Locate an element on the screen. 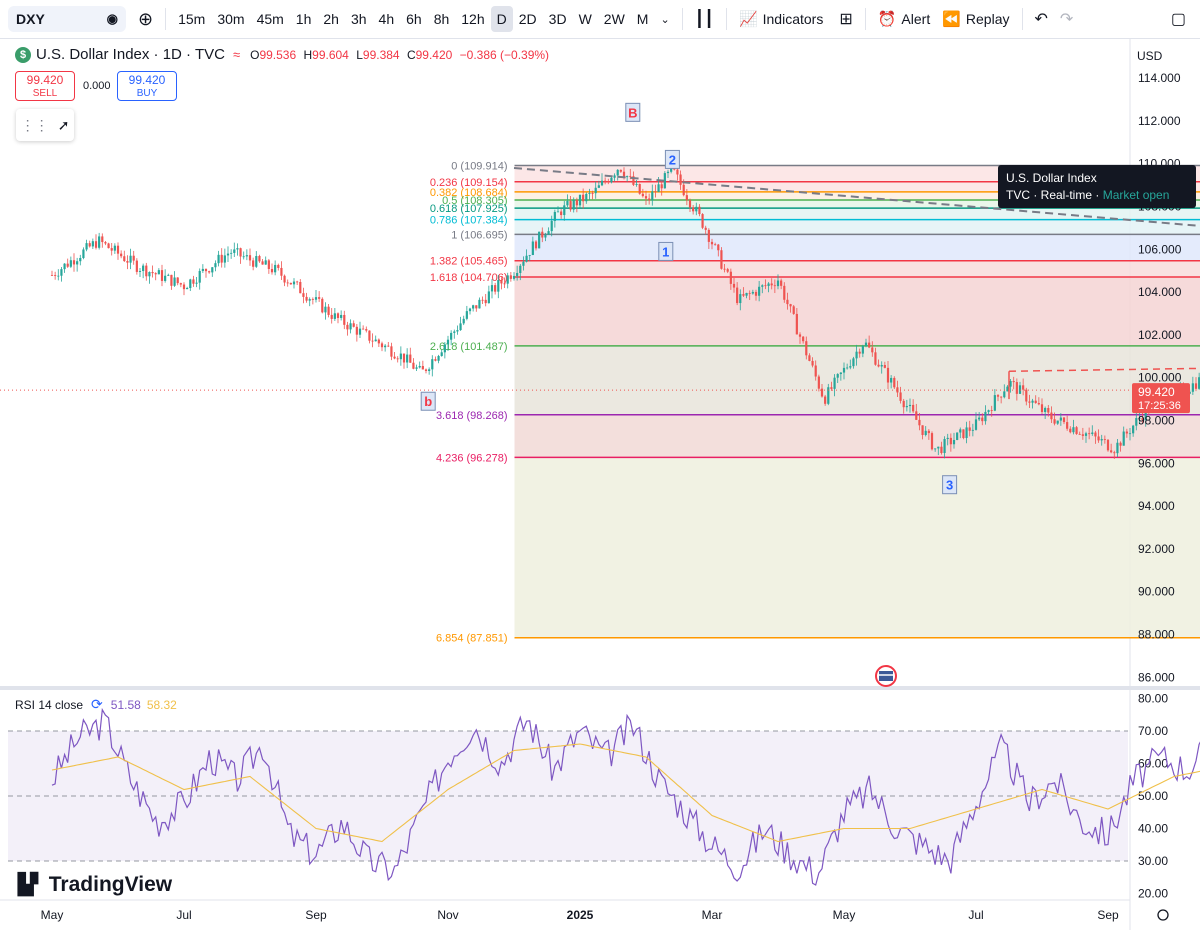 This screenshot has height=930, width=1200. indicators-button: 📈 Indicators is located at coordinates (781, 19).